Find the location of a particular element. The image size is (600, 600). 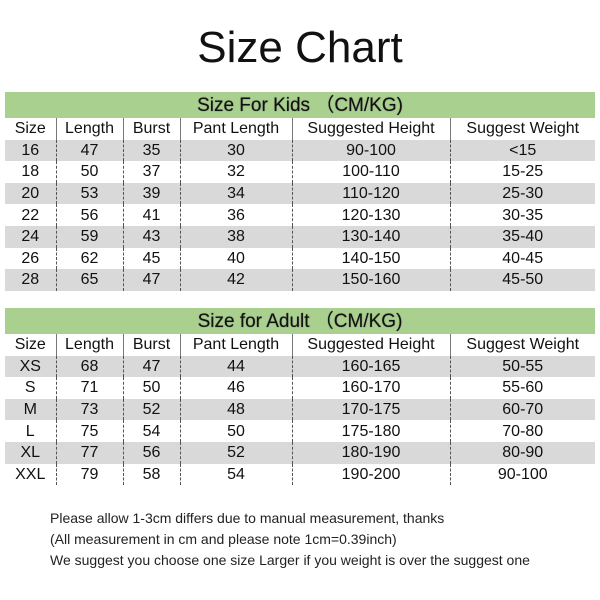

table-row: 16 47 35 30 90-100 <15 is located at coordinates (300, 150).